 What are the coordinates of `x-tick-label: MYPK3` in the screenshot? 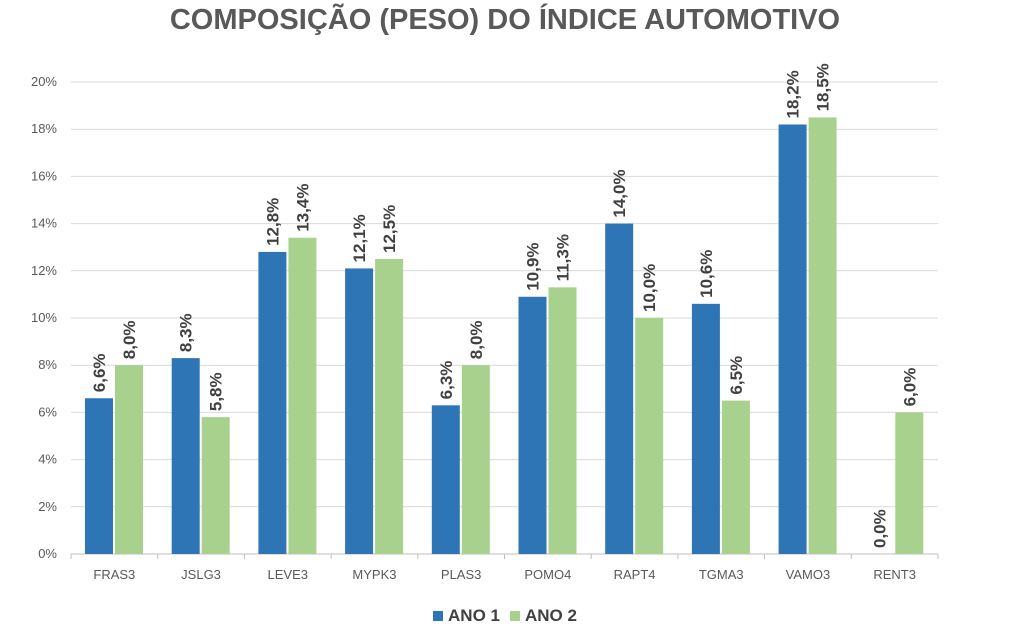 It's located at (374, 574).